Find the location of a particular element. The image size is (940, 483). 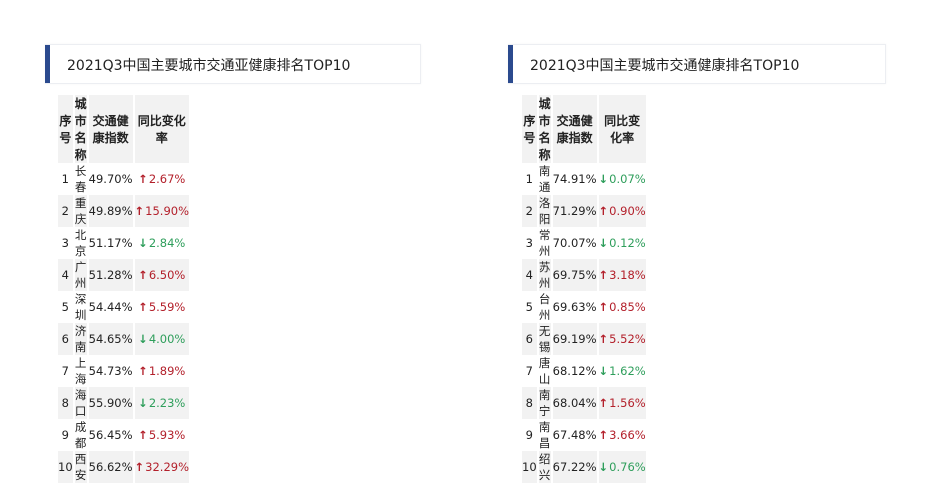

city-cell: 上海 is located at coordinates (80, 371).